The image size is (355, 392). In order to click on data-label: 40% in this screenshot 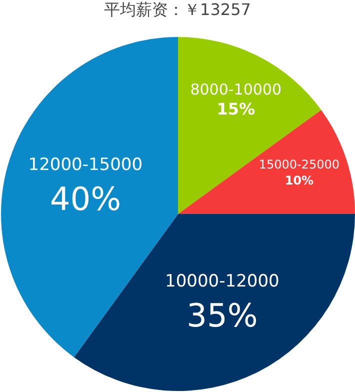, I will do `click(85, 199)`.